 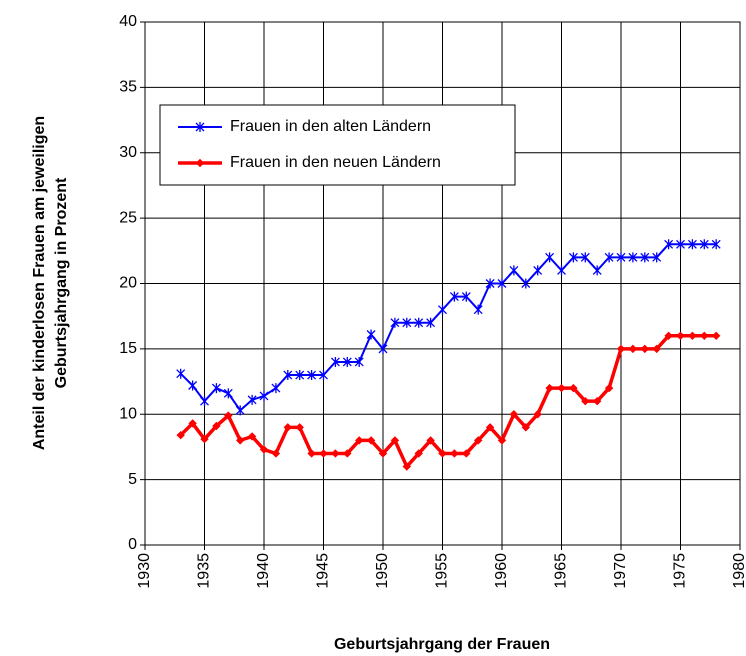 I want to click on x-tick-label: 1955, so click(x=442, y=571).